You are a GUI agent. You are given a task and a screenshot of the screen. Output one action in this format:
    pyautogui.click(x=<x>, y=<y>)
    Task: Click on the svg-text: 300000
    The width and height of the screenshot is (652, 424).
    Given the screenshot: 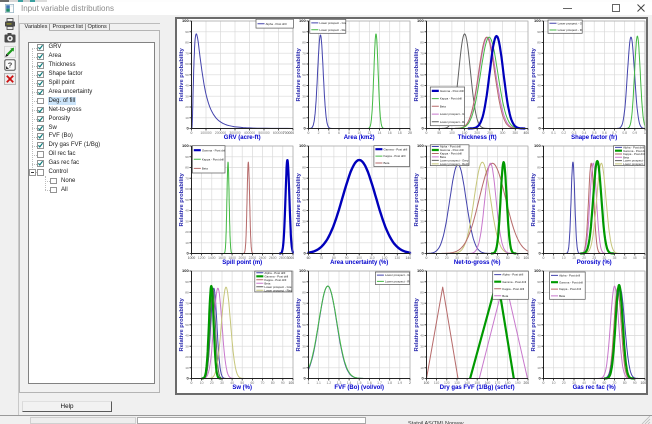 What is the action you would take?
    pyautogui.click(x=234, y=133)
    